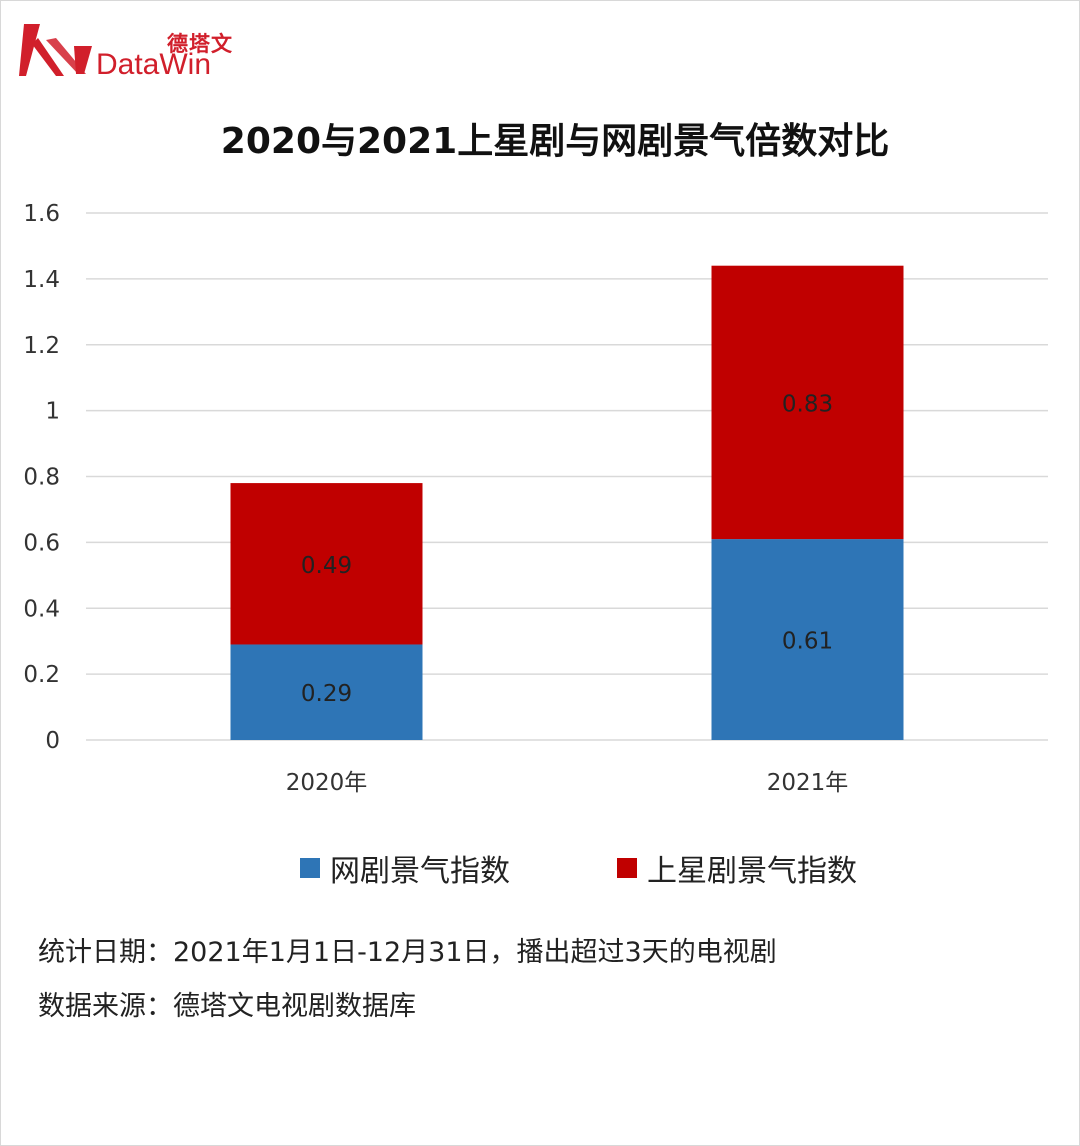  What do you see at coordinates (41, 543) in the screenshot?
I see `y-tick-label: 0.6` at bounding box center [41, 543].